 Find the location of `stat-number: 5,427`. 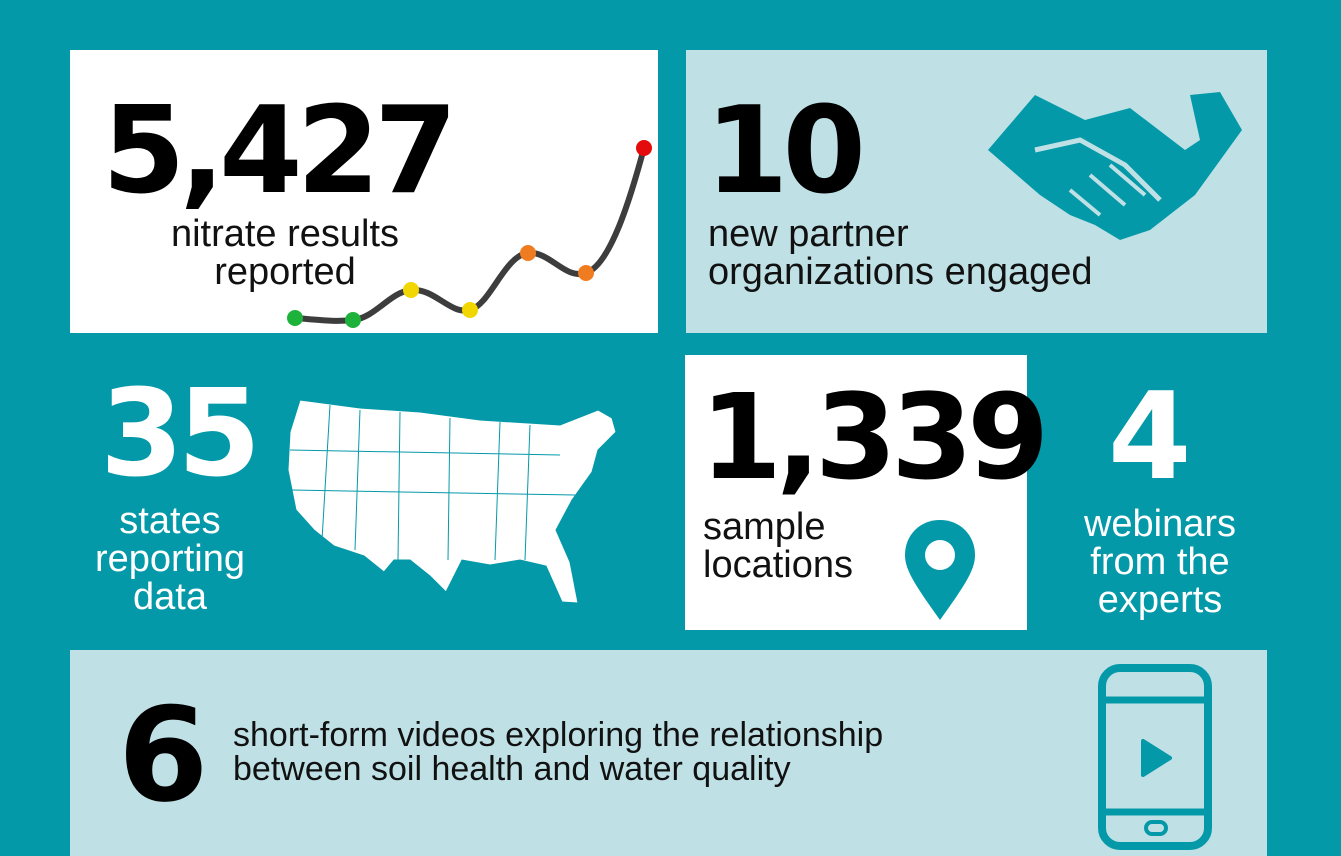

stat-number: 5,427 is located at coordinates (280, 151).